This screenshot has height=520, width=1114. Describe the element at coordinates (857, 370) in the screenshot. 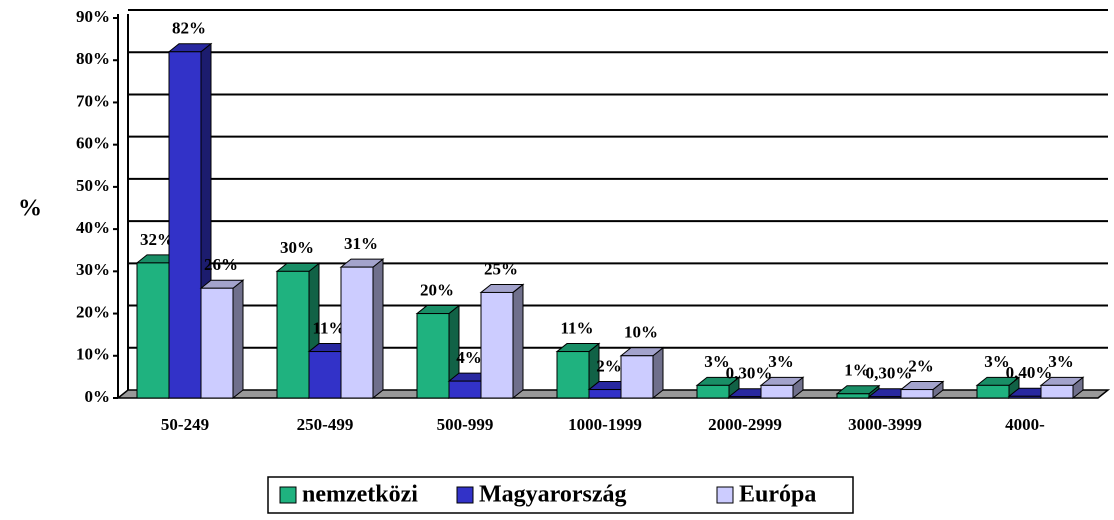

I see `value-label: 1%` at that location.